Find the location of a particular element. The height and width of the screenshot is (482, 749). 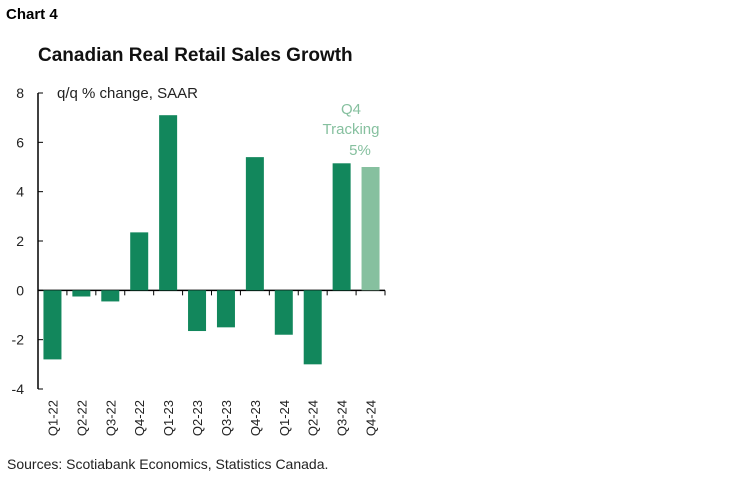

annotation-line-3: 5% is located at coordinates (360, 150).